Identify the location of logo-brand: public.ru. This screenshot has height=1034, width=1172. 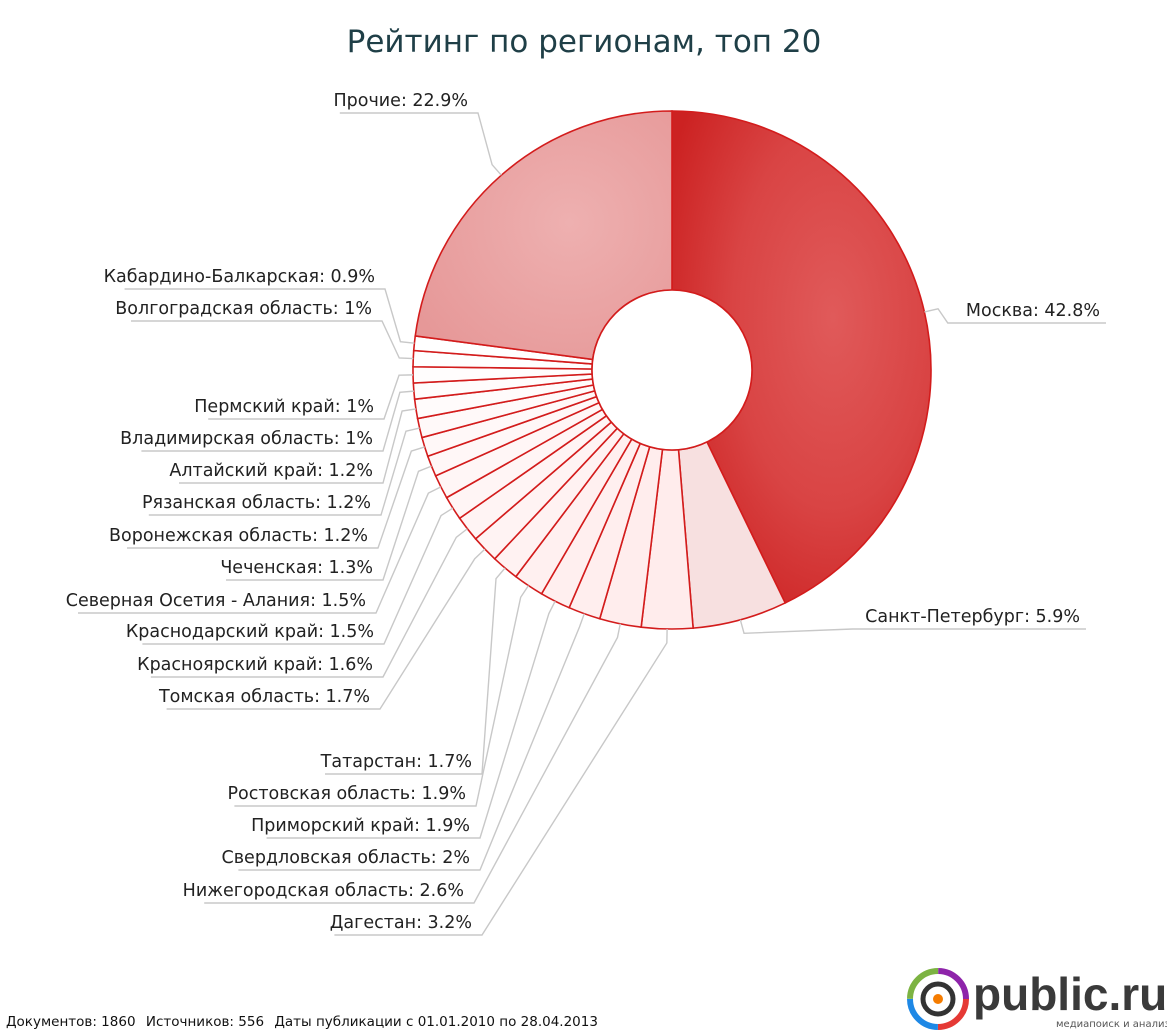
(1070, 994).